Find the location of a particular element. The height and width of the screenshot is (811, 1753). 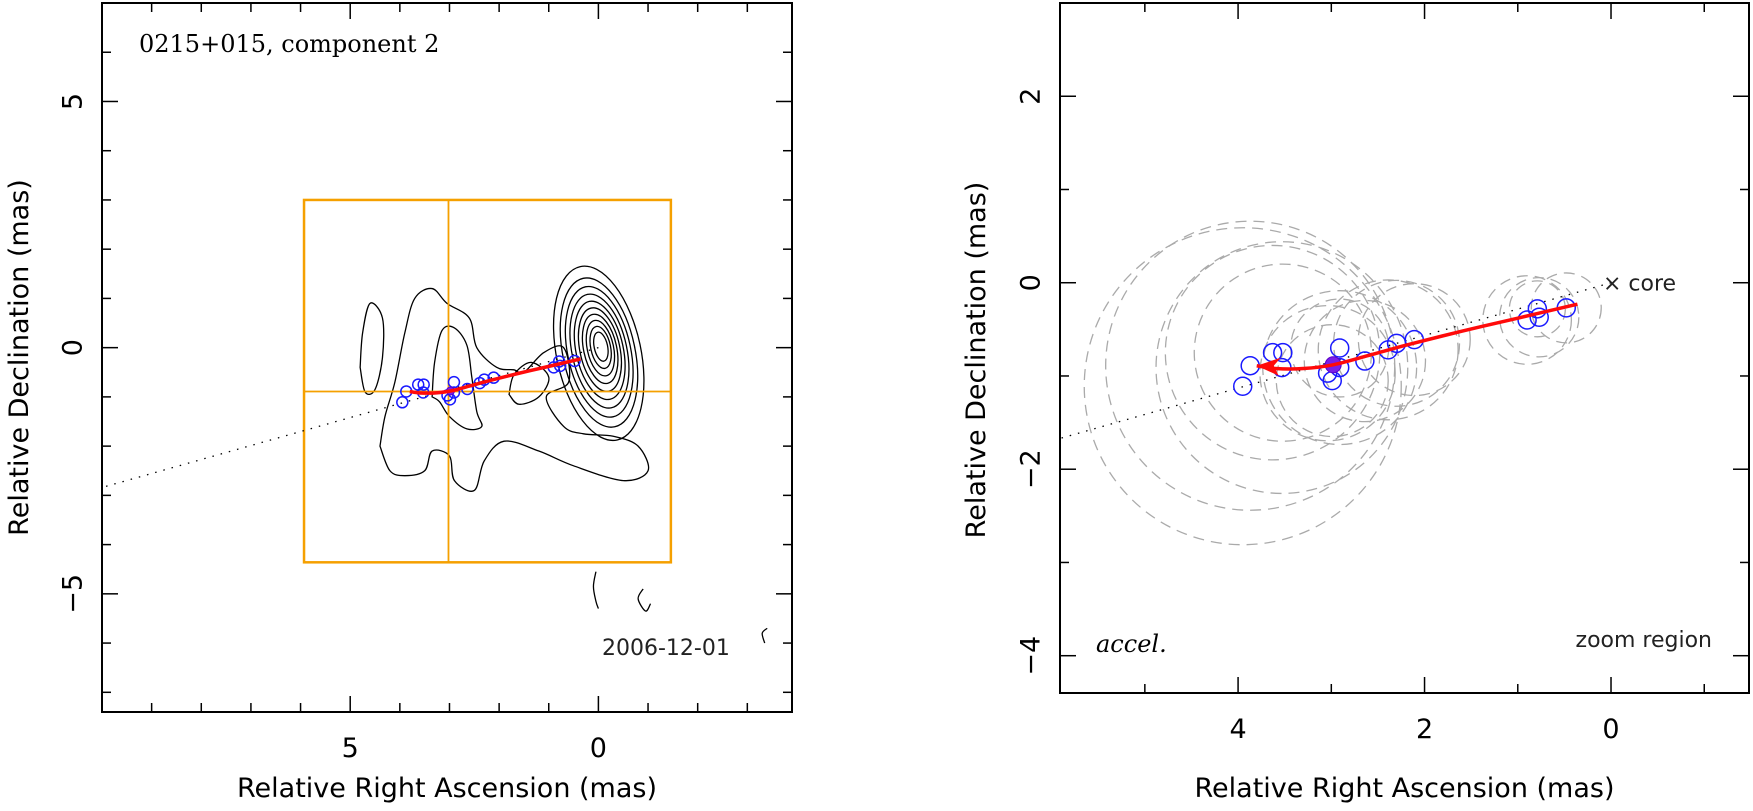

y-tick-label: −4 is located at coordinates (1030, 656).